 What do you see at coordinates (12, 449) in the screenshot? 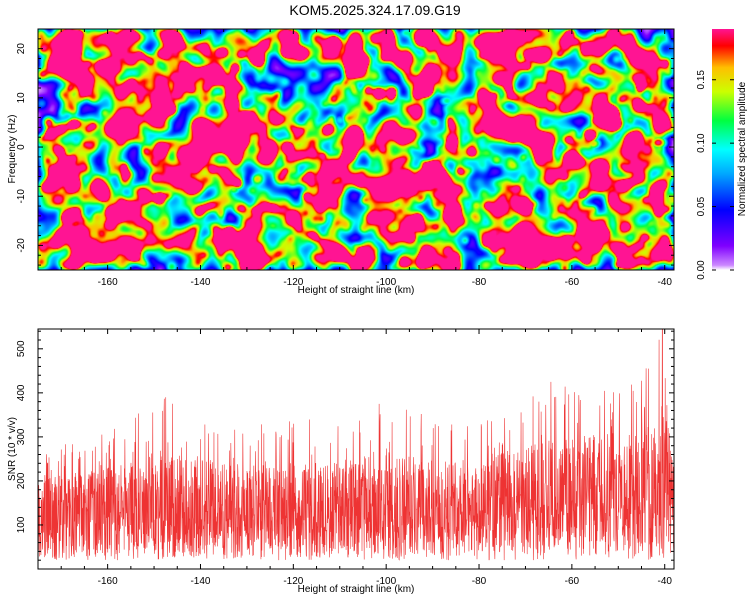
I see `snr-y-axis-label: SNR (10 * v/v)` at bounding box center [12, 449].